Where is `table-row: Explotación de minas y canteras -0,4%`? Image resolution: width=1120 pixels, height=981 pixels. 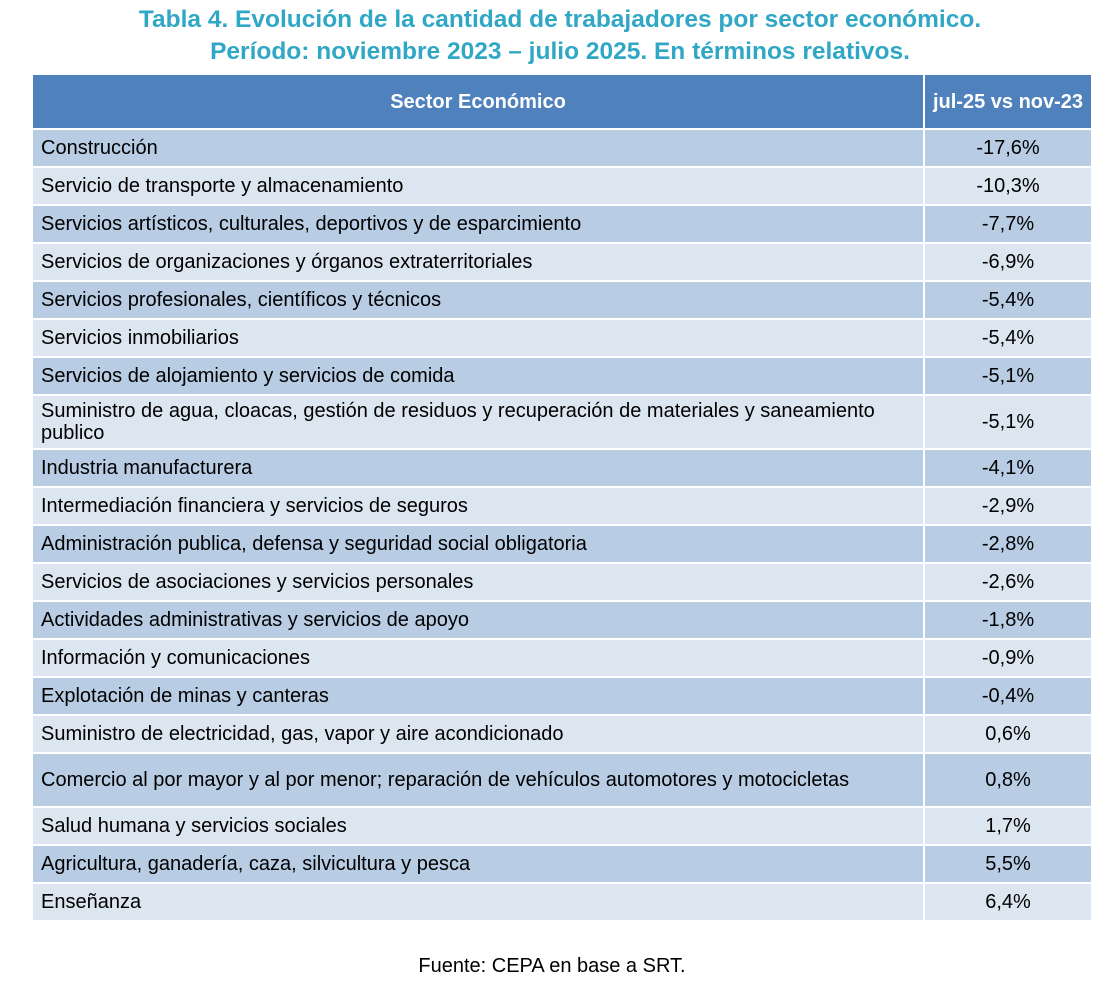 table-row: Explotación de minas y canteras -0,4% is located at coordinates (563, 697).